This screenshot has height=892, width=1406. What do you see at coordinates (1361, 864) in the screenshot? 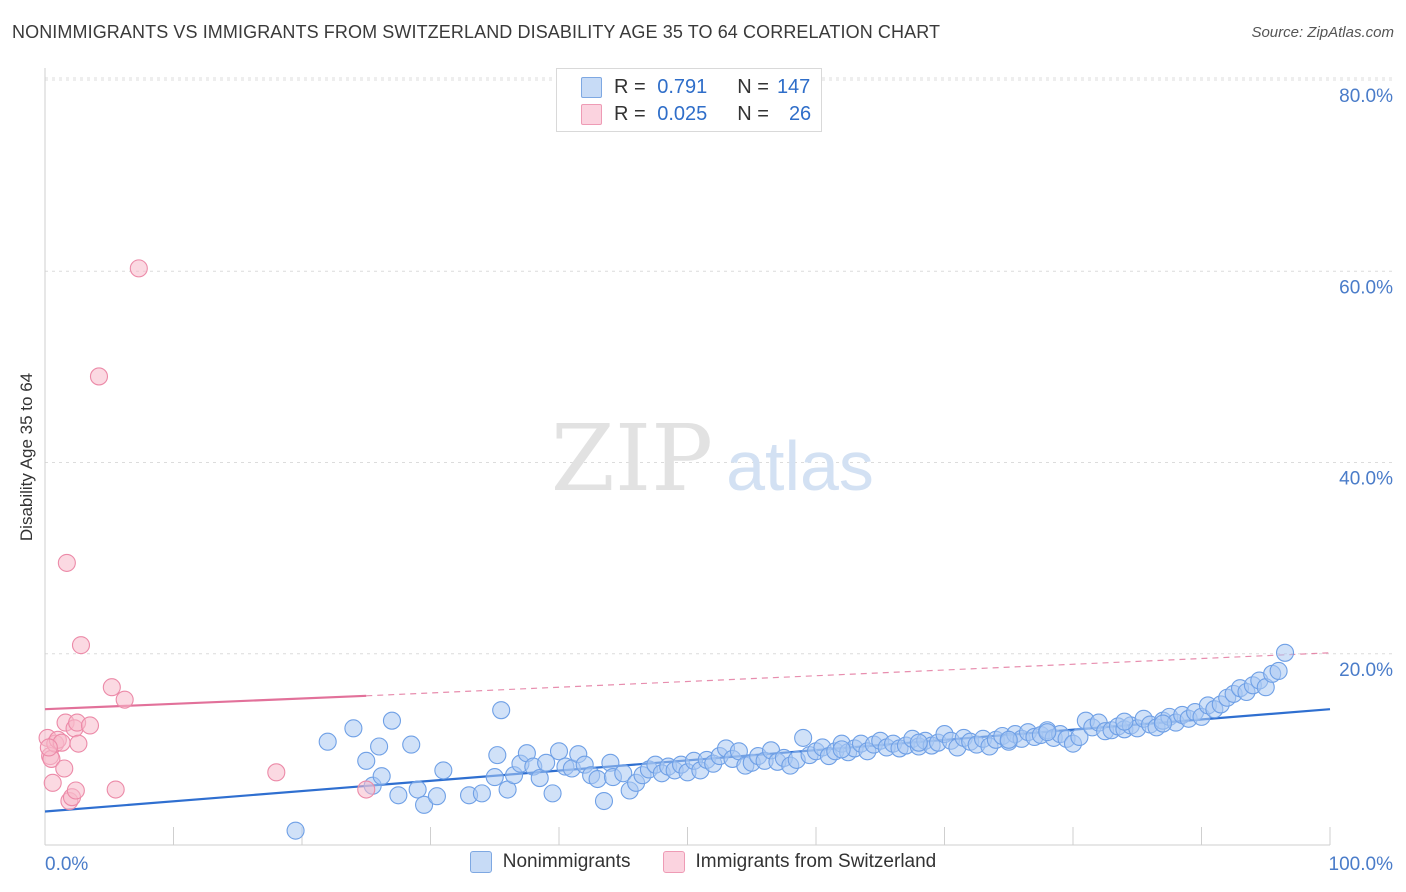
I see `x-tick-label: 100.0%` at bounding box center [1361, 864].